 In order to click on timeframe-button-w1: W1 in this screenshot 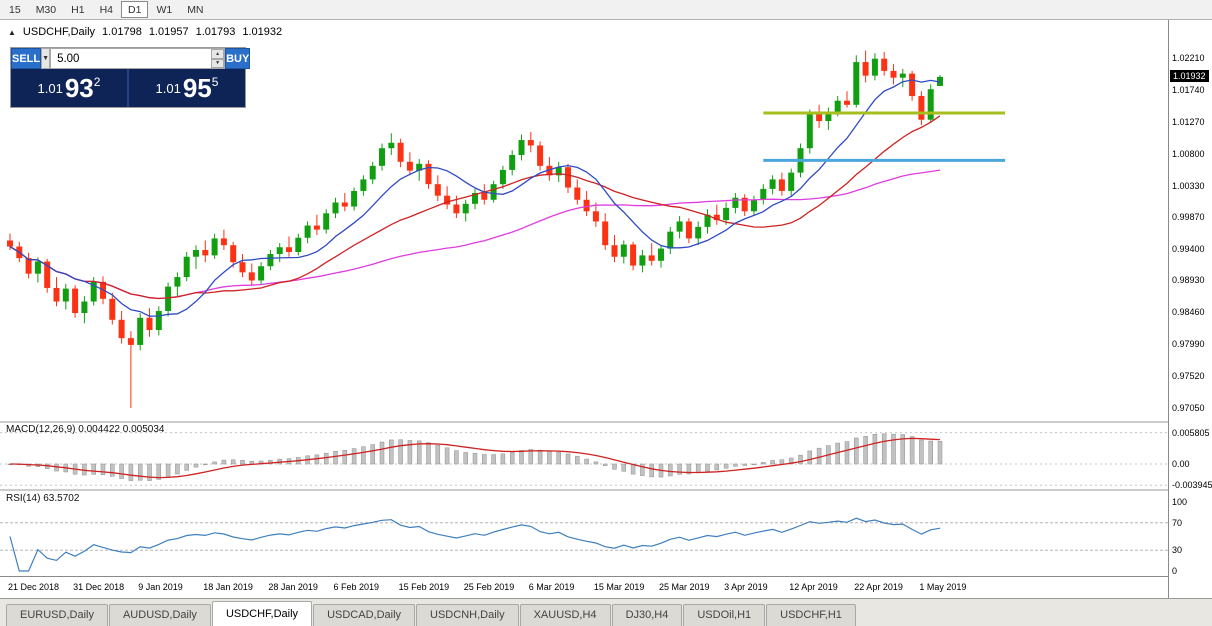, I will do `click(164, 9)`.